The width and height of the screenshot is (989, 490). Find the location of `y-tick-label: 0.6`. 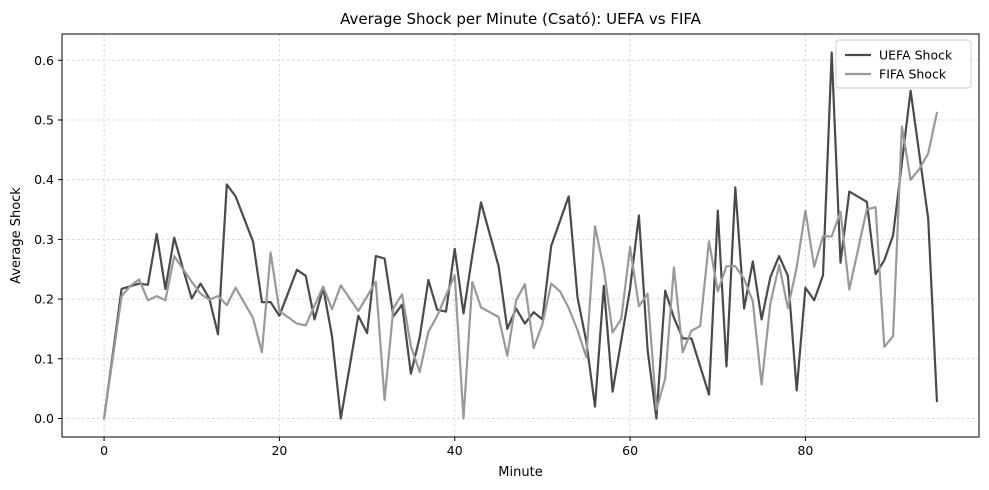

y-tick-label: 0.6 is located at coordinates (44, 60).